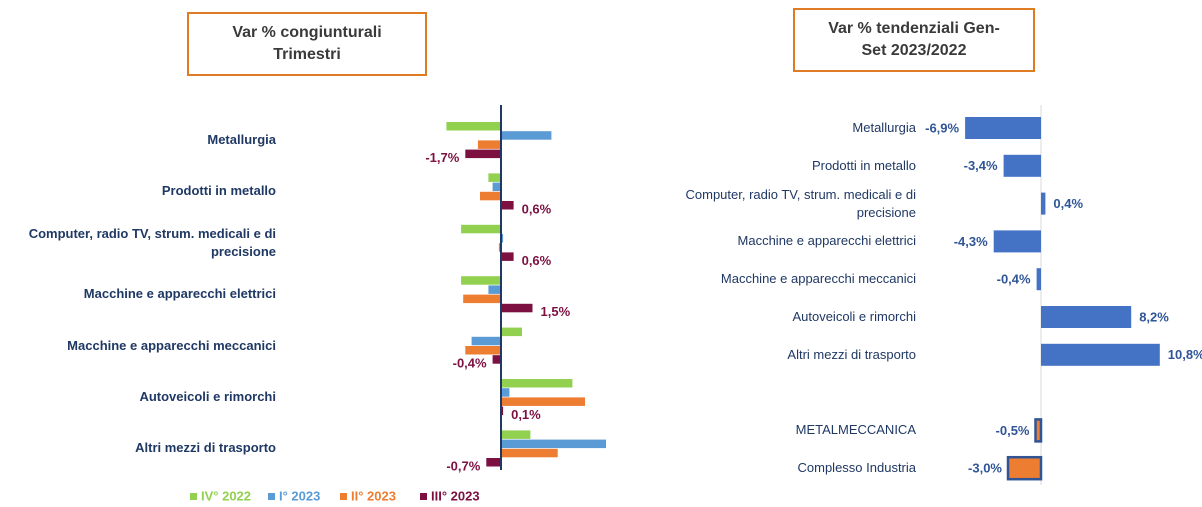 The height and width of the screenshot is (507, 1202). What do you see at coordinates (455, 495) in the screenshot?
I see `legend-label: III° 2023` at bounding box center [455, 495].